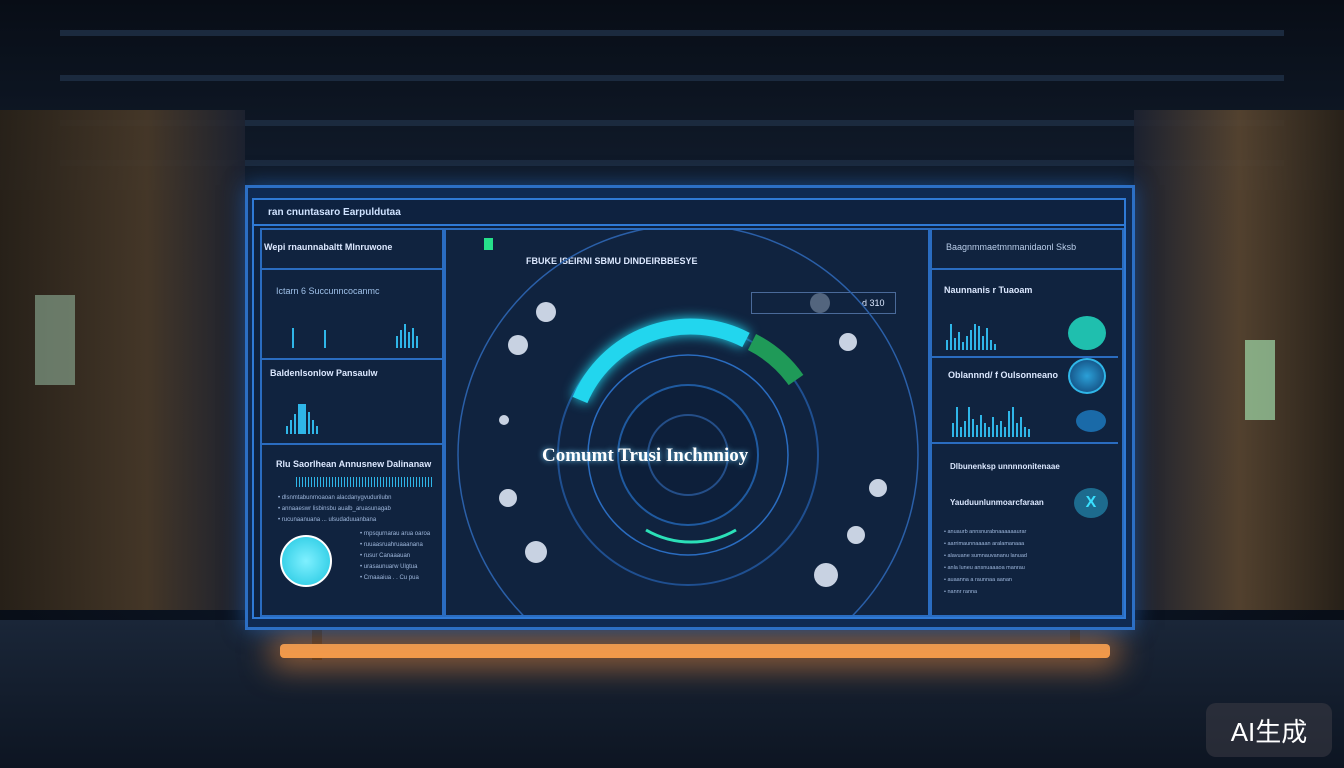  Describe the element at coordinates (55, 340) in the screenshot. I see `window-left` at that location.